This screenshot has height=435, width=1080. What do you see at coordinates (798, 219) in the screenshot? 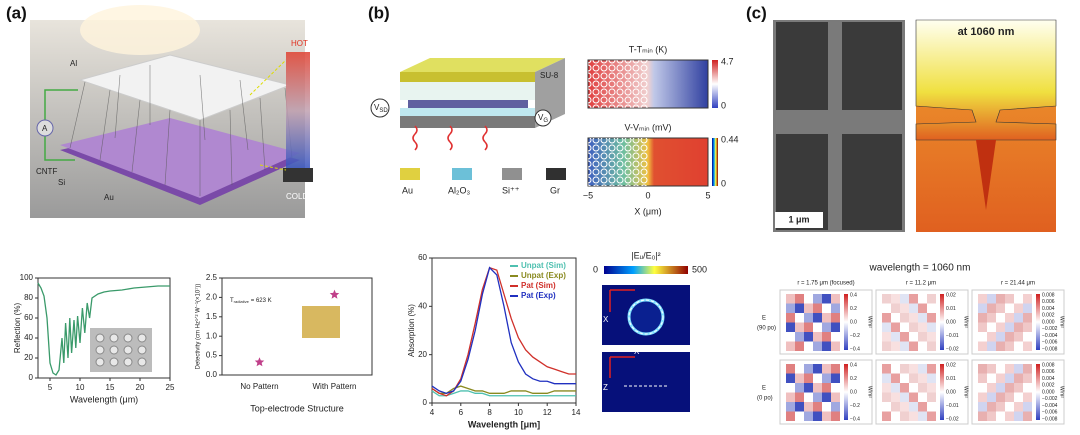
I see `scale-bar: 1 μm` at bounding box center [798, 219].